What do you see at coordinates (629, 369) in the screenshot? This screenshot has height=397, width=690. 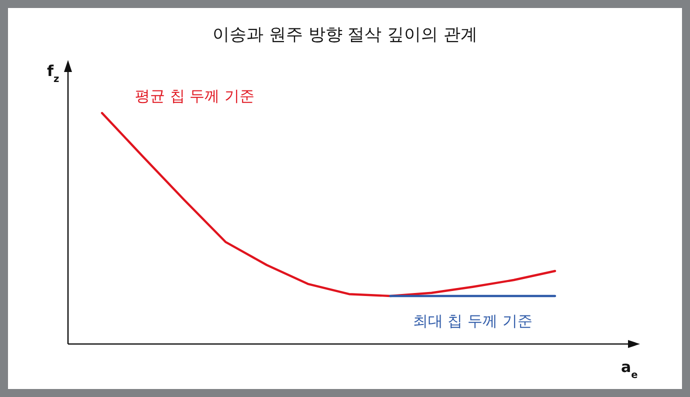 I see `x-axis-title: a$_{e}$` at bounding box center [629, 369].